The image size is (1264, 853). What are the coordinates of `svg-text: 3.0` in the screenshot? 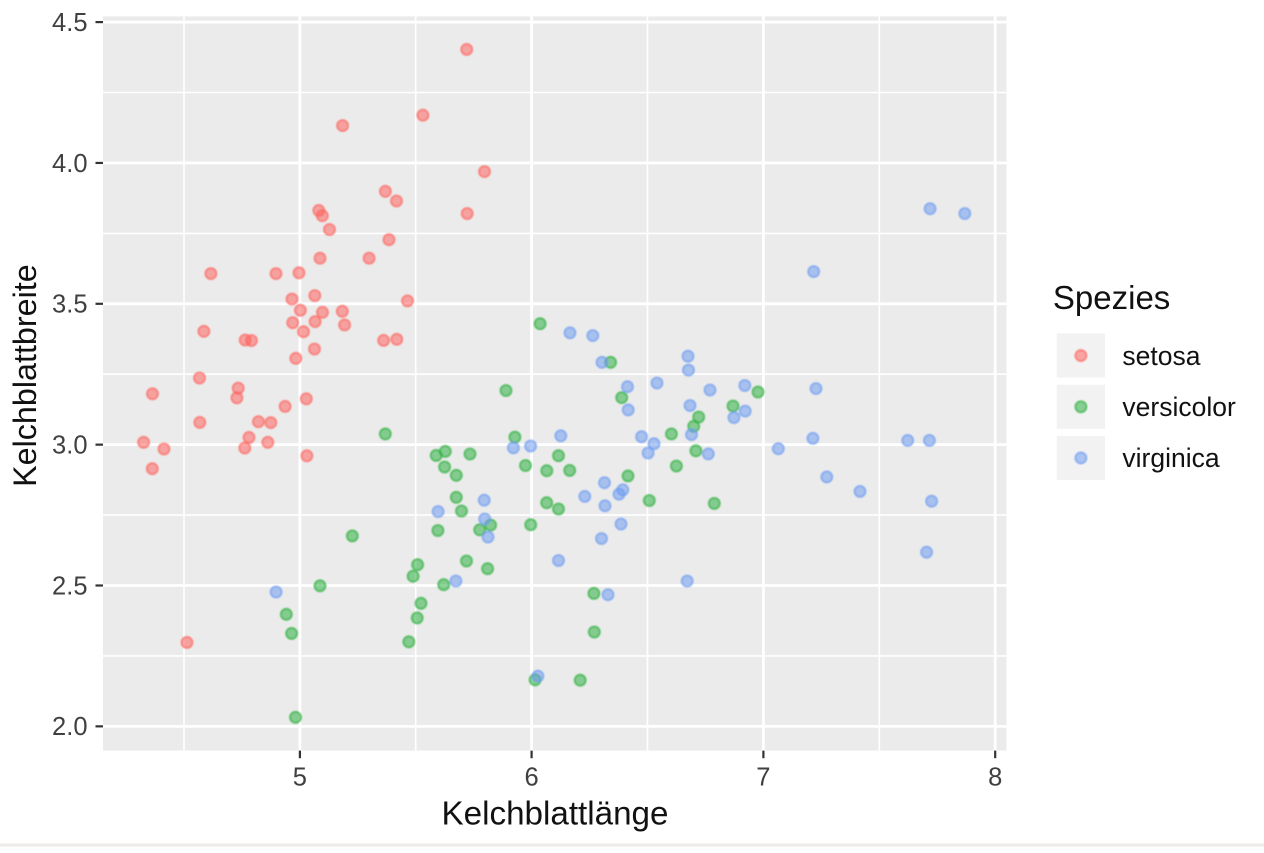 It's located at (69, 445).